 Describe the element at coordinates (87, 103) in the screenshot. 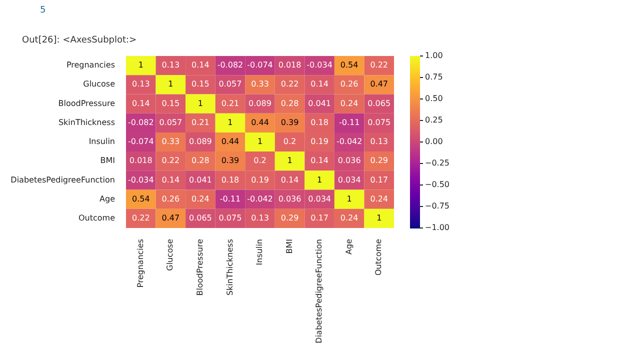

I see `y-tick-label: BloodPressure` at that location.